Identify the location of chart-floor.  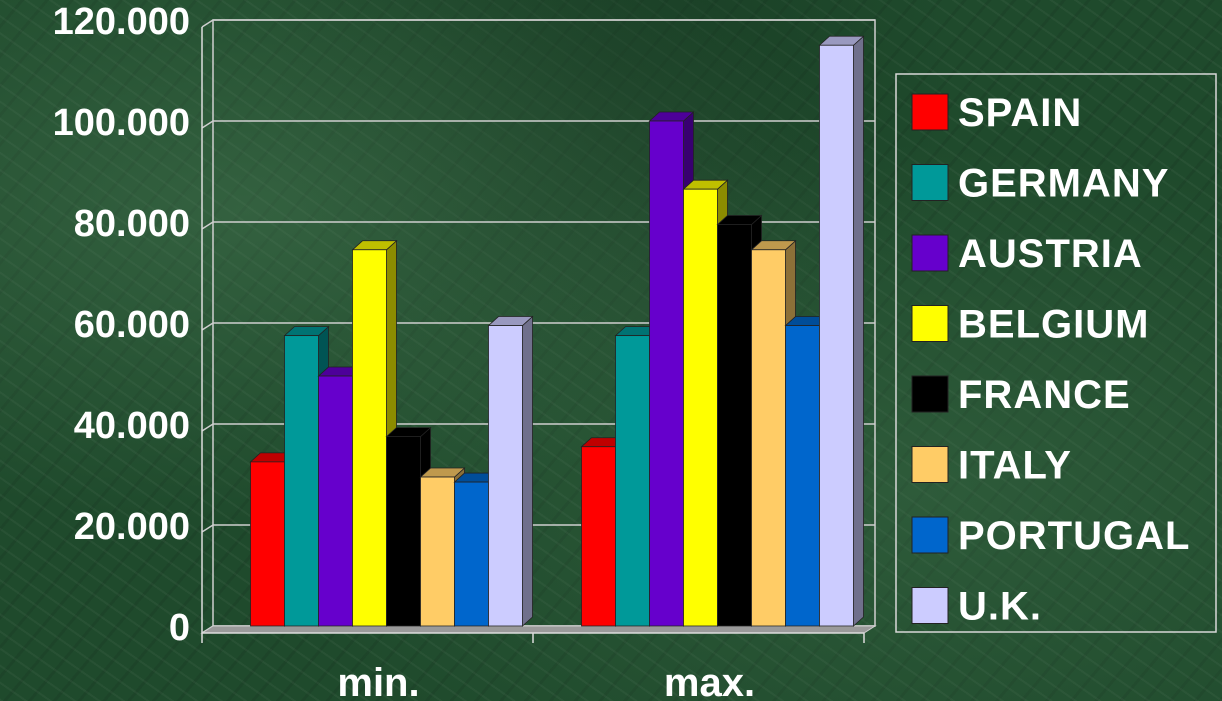
(538, 629).